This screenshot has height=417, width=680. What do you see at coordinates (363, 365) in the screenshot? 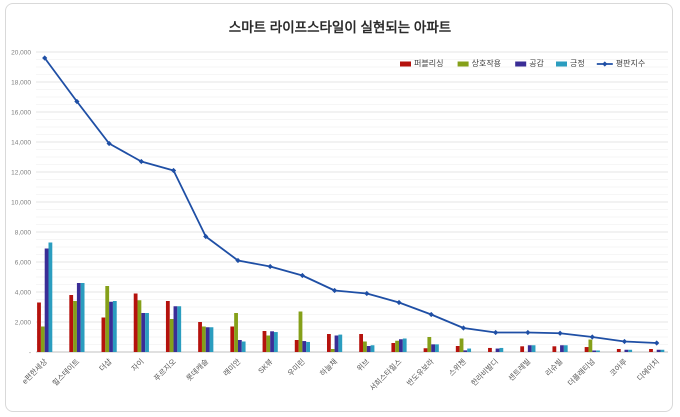
I see `x-tick-label: 위브` at bounding box center [363, 365].